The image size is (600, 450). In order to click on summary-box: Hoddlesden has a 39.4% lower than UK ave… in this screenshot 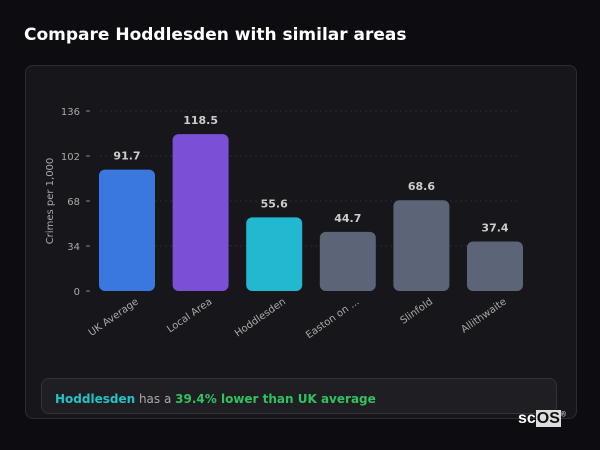, I will do `click(299, 396)`.